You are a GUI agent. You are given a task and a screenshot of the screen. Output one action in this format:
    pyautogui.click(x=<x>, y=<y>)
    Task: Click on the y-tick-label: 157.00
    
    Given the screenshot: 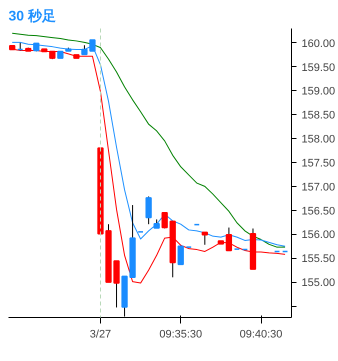 What is the action you would take?
    pyautogui.click(x=319, y=187)
    